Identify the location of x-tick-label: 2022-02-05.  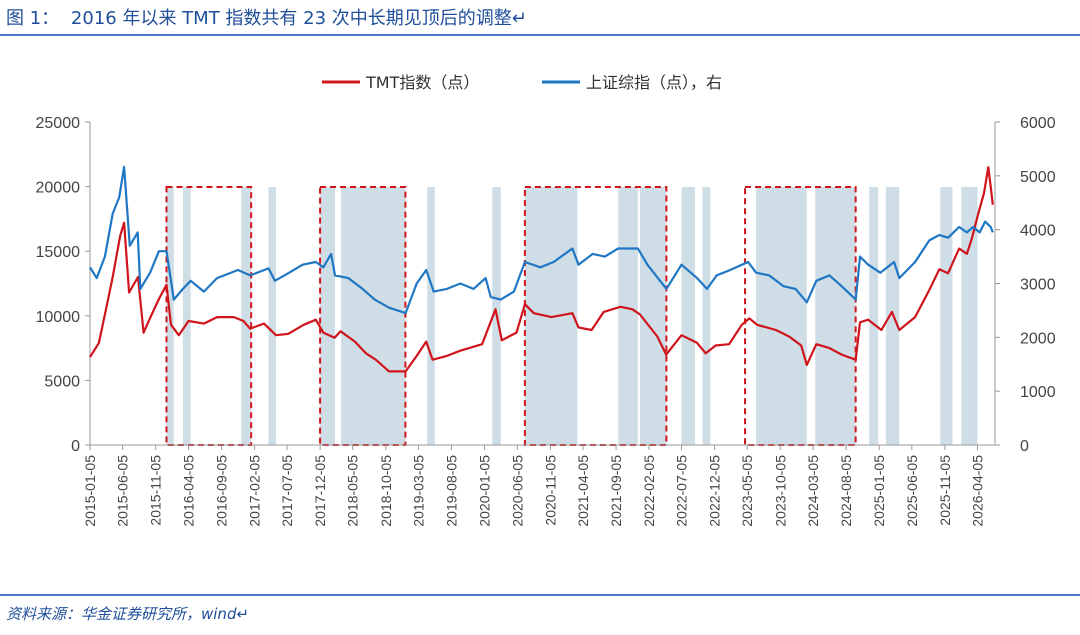
(649, 491).